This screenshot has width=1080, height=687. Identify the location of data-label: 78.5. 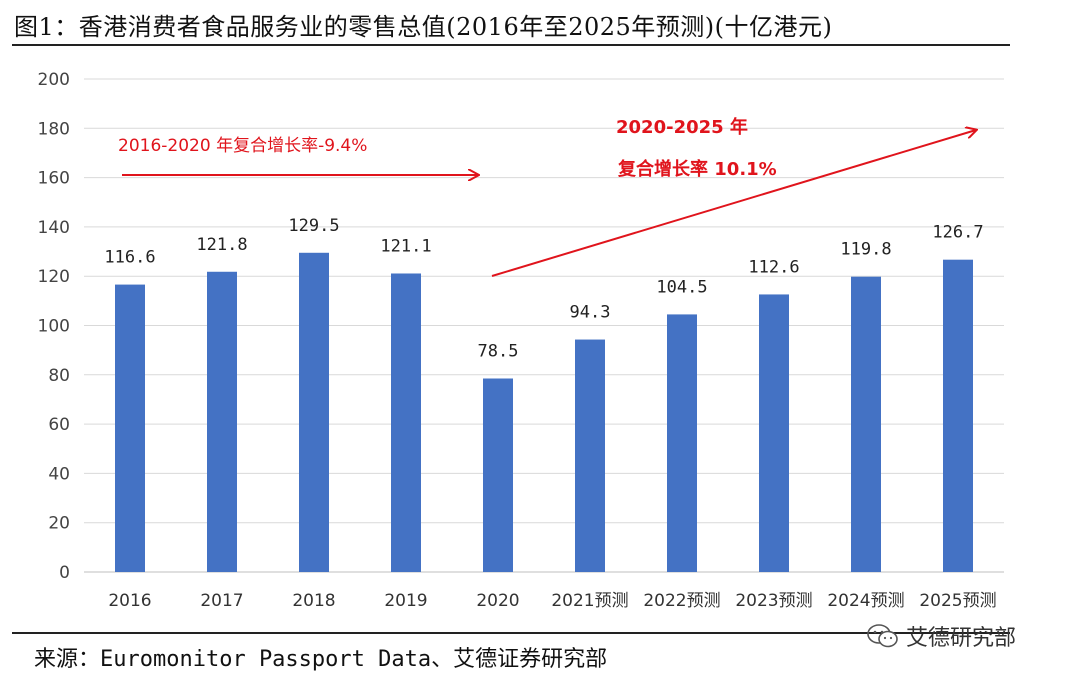
(498, 351).